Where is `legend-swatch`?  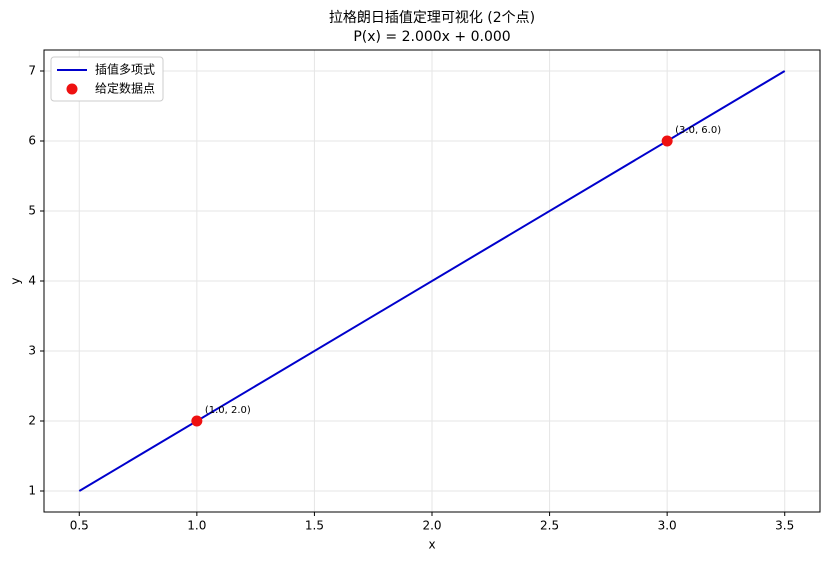 legend-swatch is located at coordinates (72, 89).